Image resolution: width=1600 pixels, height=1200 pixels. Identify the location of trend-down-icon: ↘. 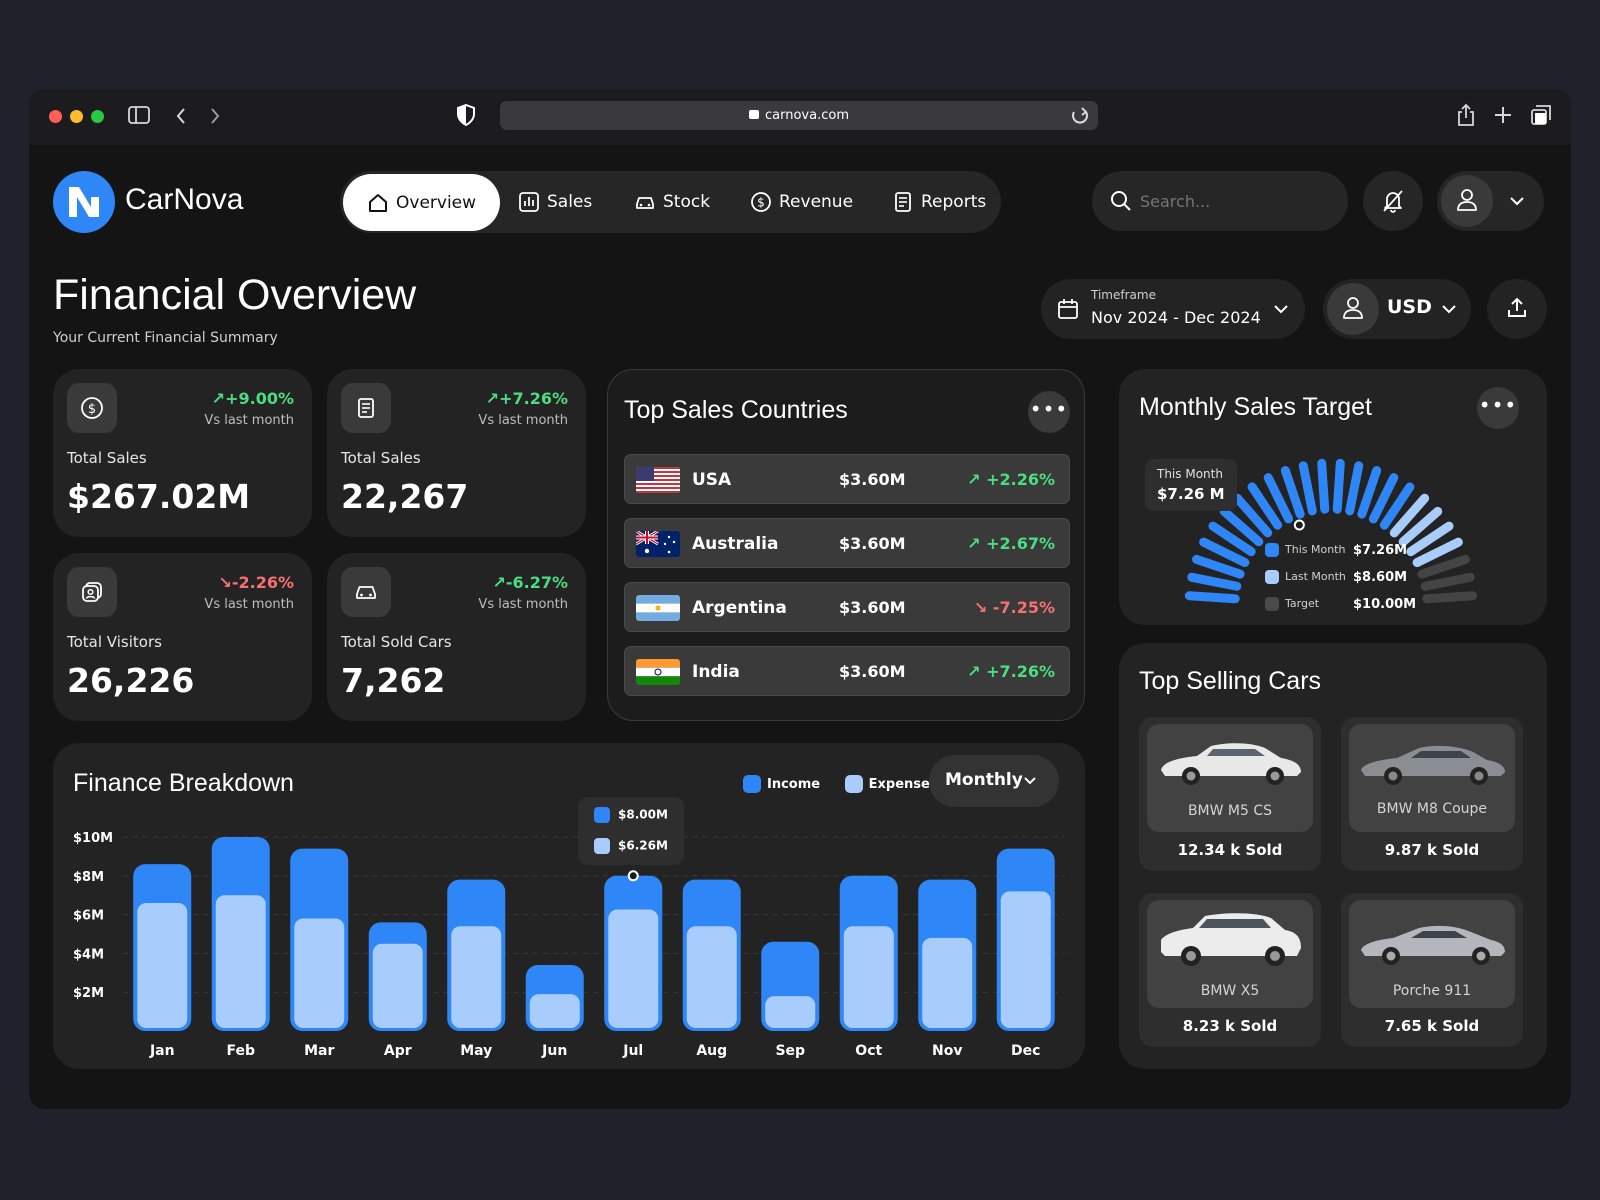
(980, 607).